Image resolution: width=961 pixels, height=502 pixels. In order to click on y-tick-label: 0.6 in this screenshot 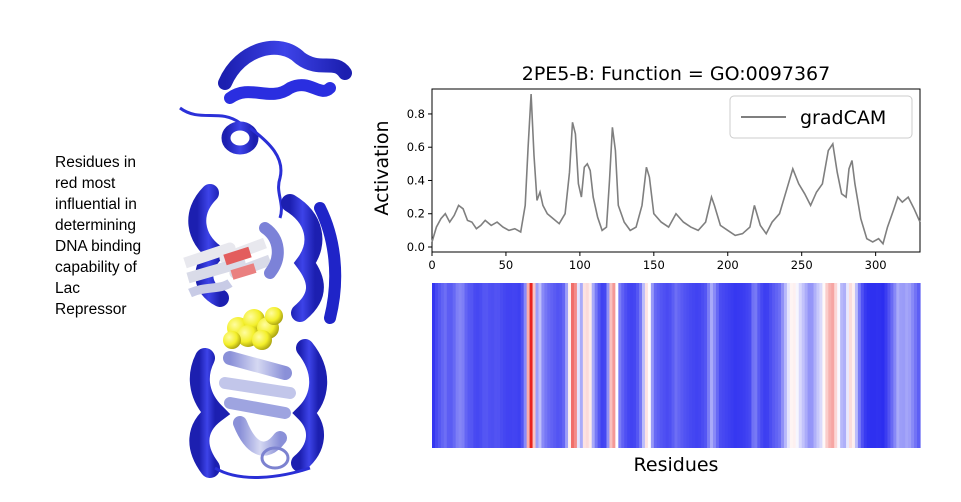, I will do `click(416, 147)`.